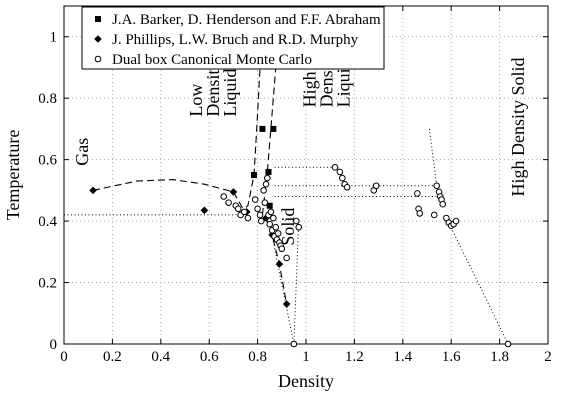  What do you see at coordinates (518, 126) in the screenshot?
I see `phase-label: High Density Solid` at bounding box center [518, 126].